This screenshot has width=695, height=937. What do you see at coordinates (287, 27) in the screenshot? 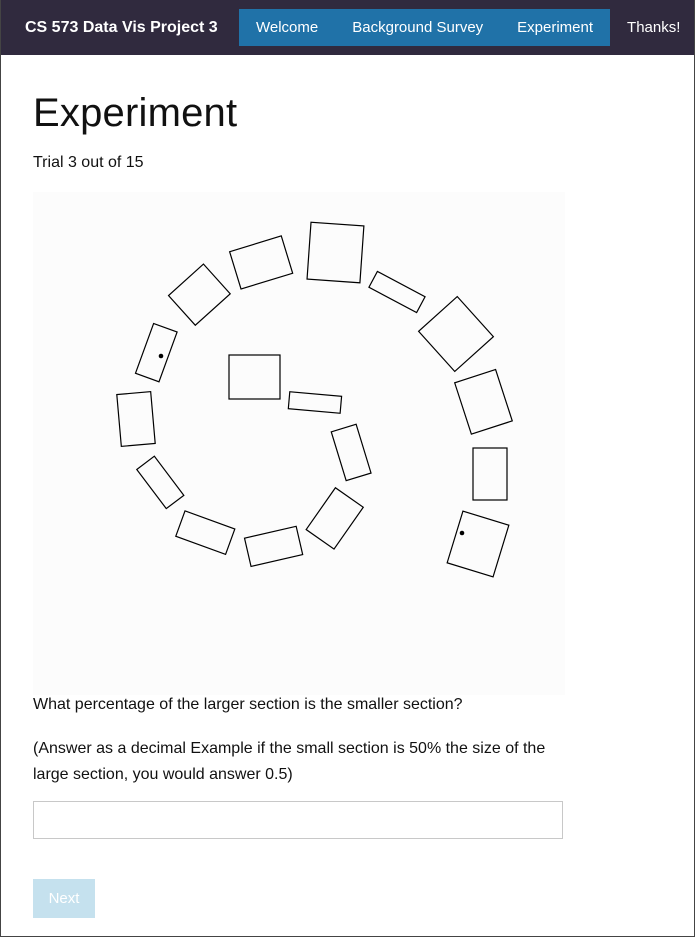
I see `tab-welcome: Welcome` at bounding box center [287, 27].